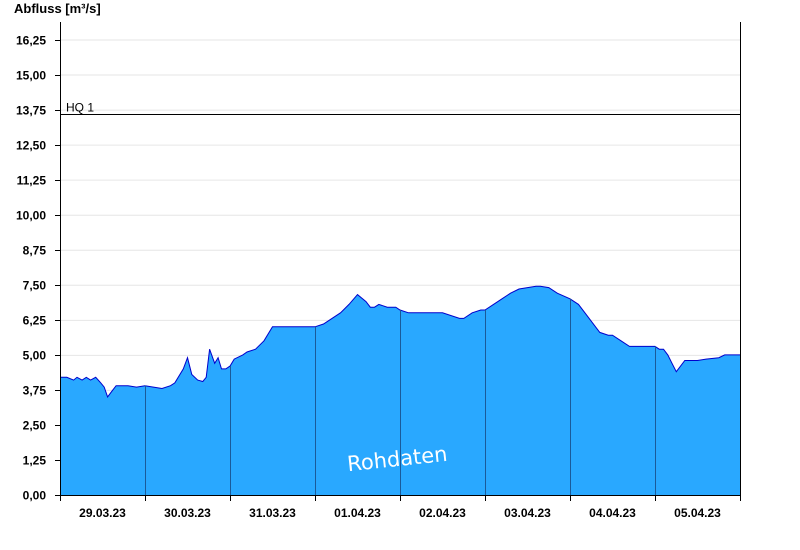 The image size is (800, 550). What do you see at coordinates (527, 513) in the screenshot?
I see `x-tick-label: 03.04.23` at bounding box center [527, 513].